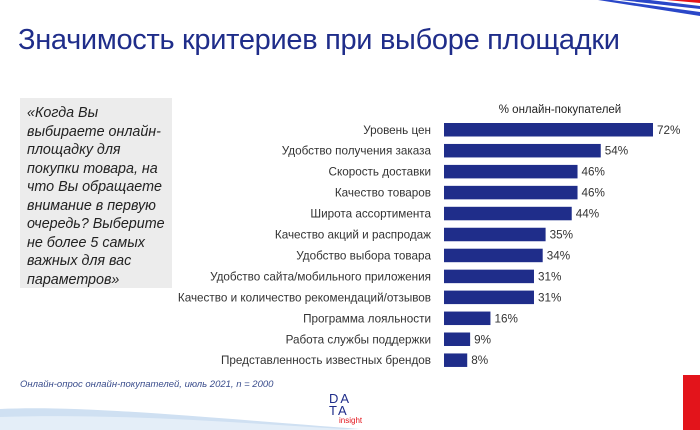 The image size is (700, 430). I want to click on data-insight-logo: DA TA insight, so click(350, 410).